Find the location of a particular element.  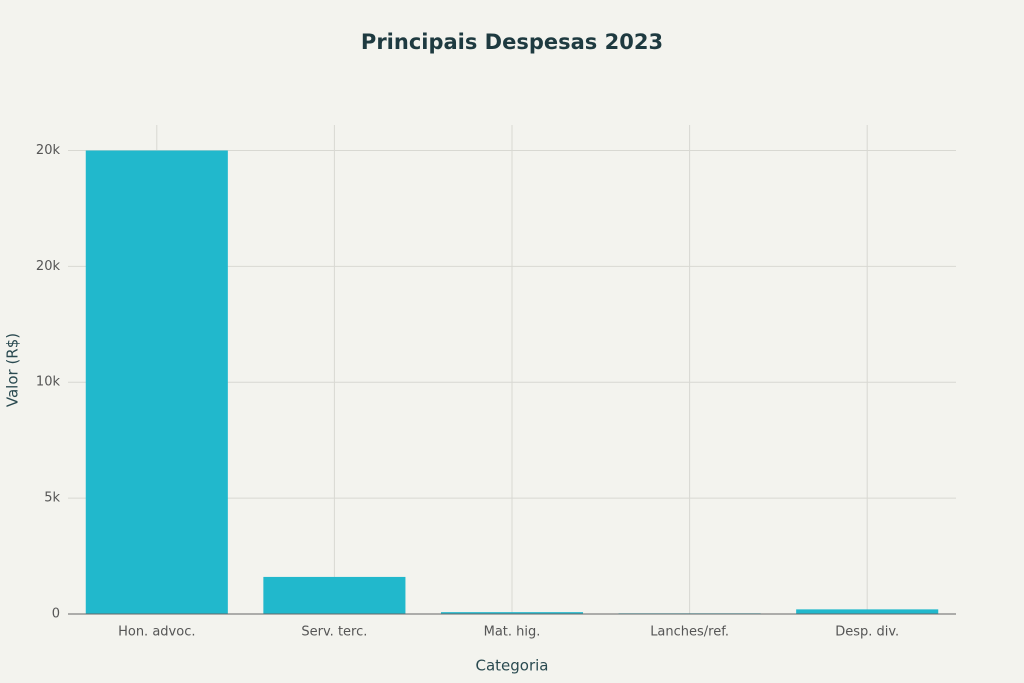

x-tick-label: Hon. advoc. is located at coordinates (156, 632).